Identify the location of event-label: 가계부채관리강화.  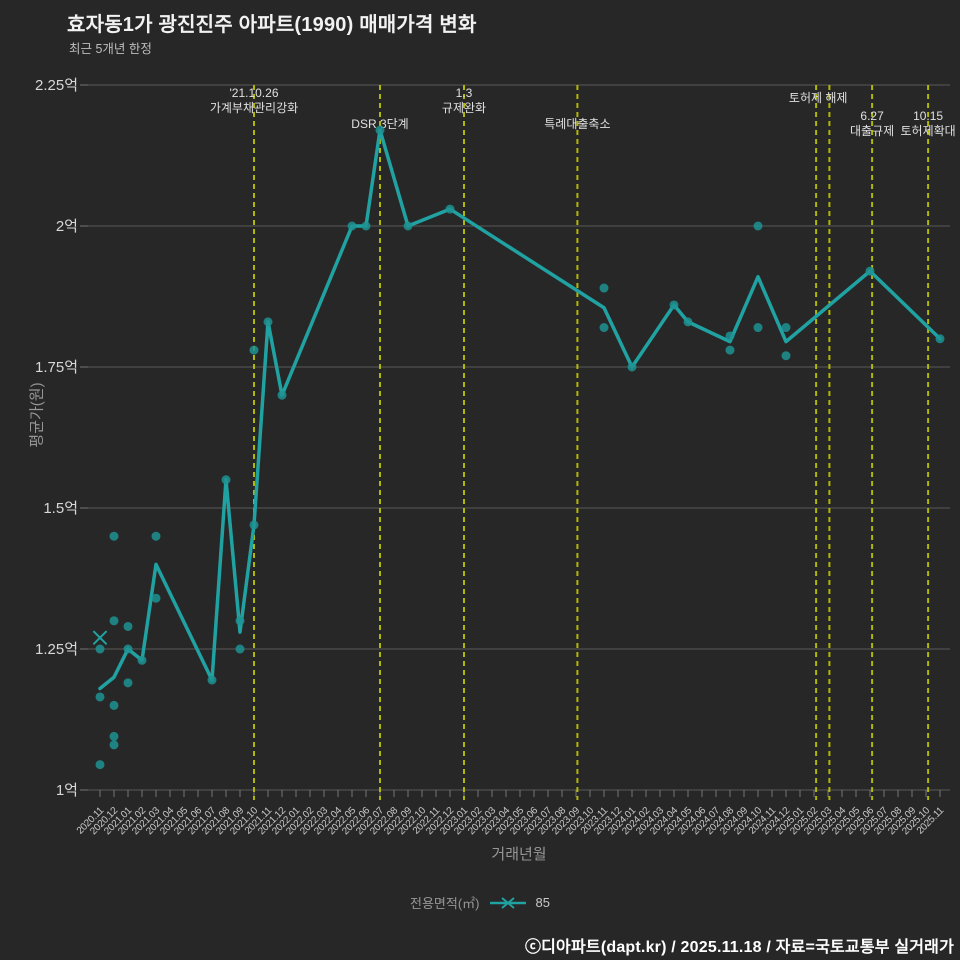
(254, 108).